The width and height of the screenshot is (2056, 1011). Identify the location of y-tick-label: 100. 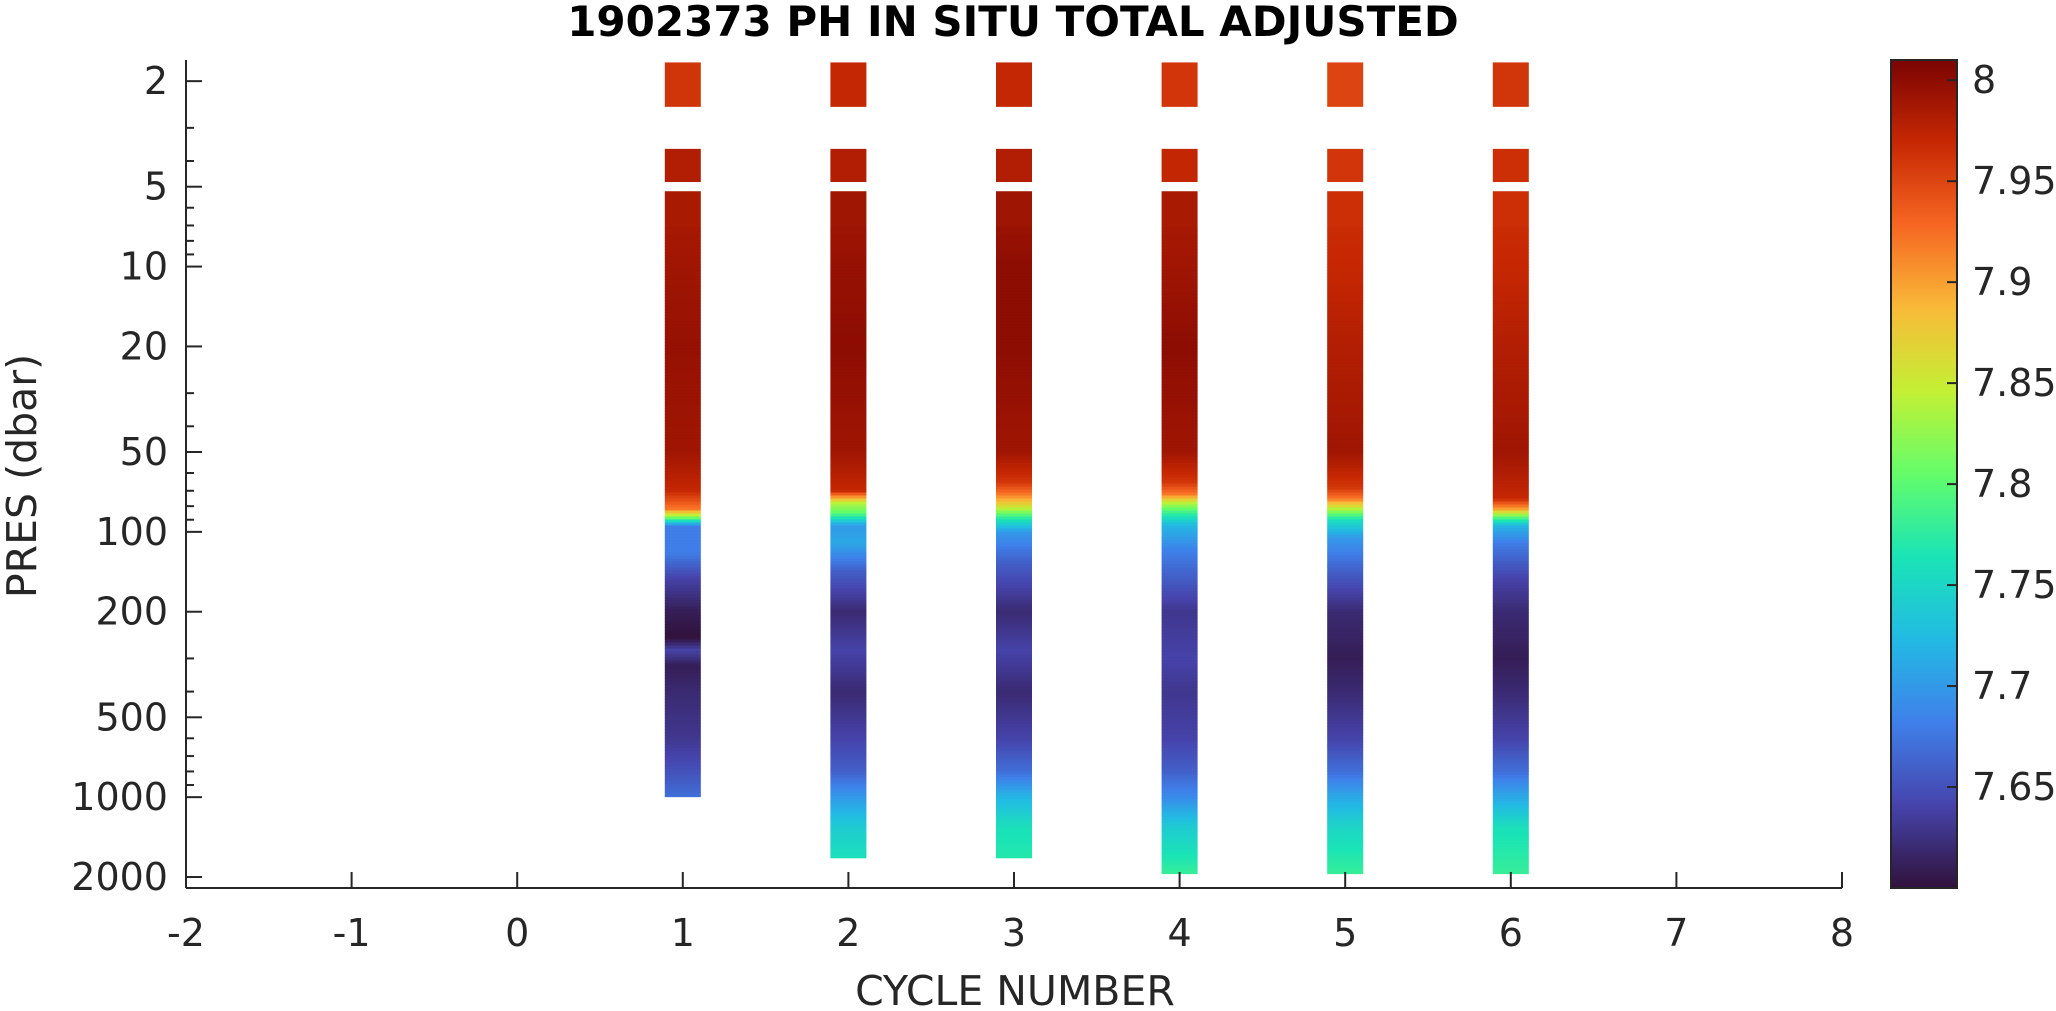
(131, 532).